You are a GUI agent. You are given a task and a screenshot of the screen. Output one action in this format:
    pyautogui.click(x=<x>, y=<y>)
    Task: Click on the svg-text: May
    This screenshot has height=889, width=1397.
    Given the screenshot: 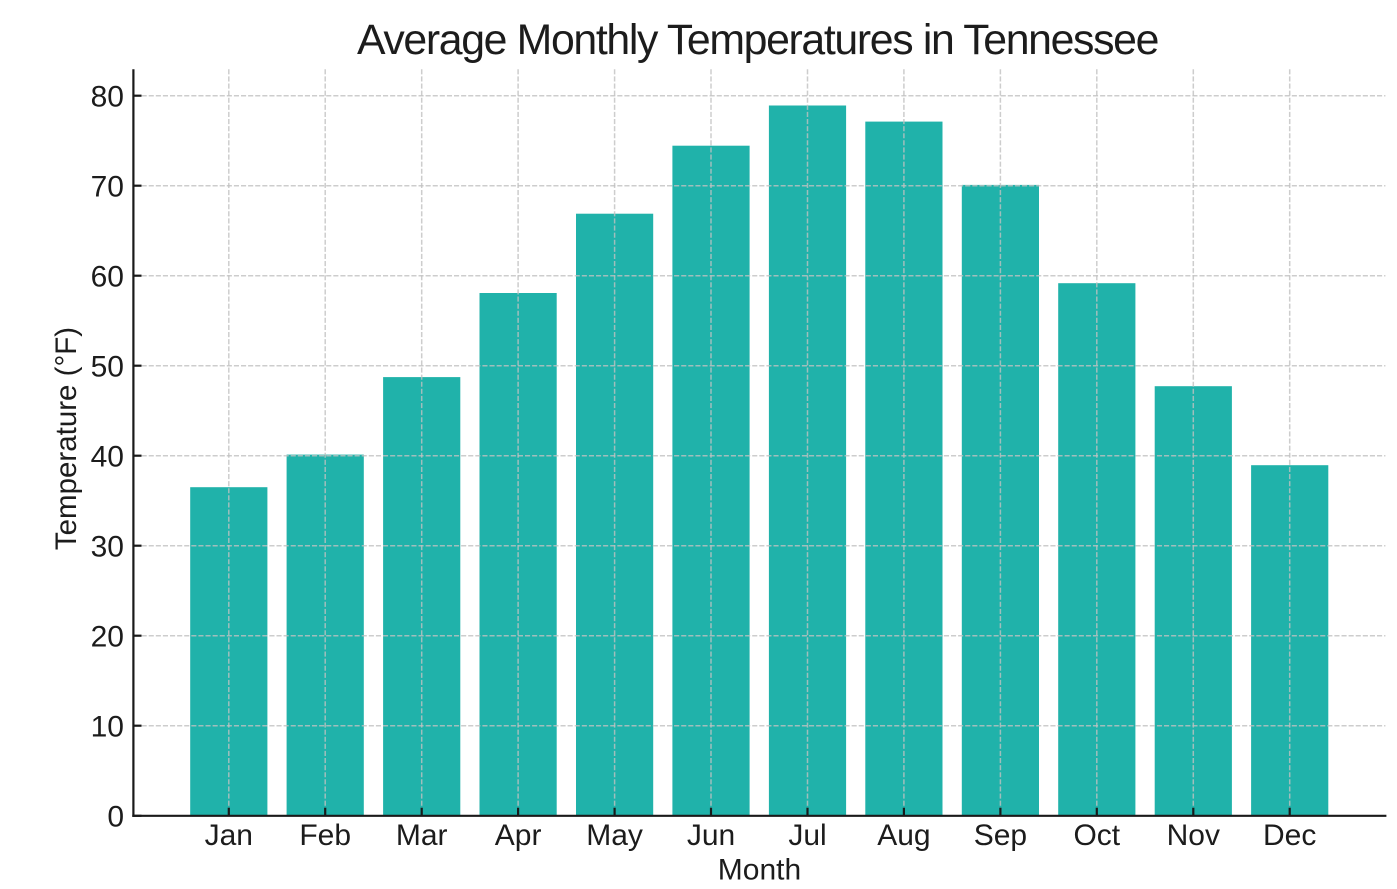 What is the action you would take?
    pyautogui.click(x=614, y=835)
    